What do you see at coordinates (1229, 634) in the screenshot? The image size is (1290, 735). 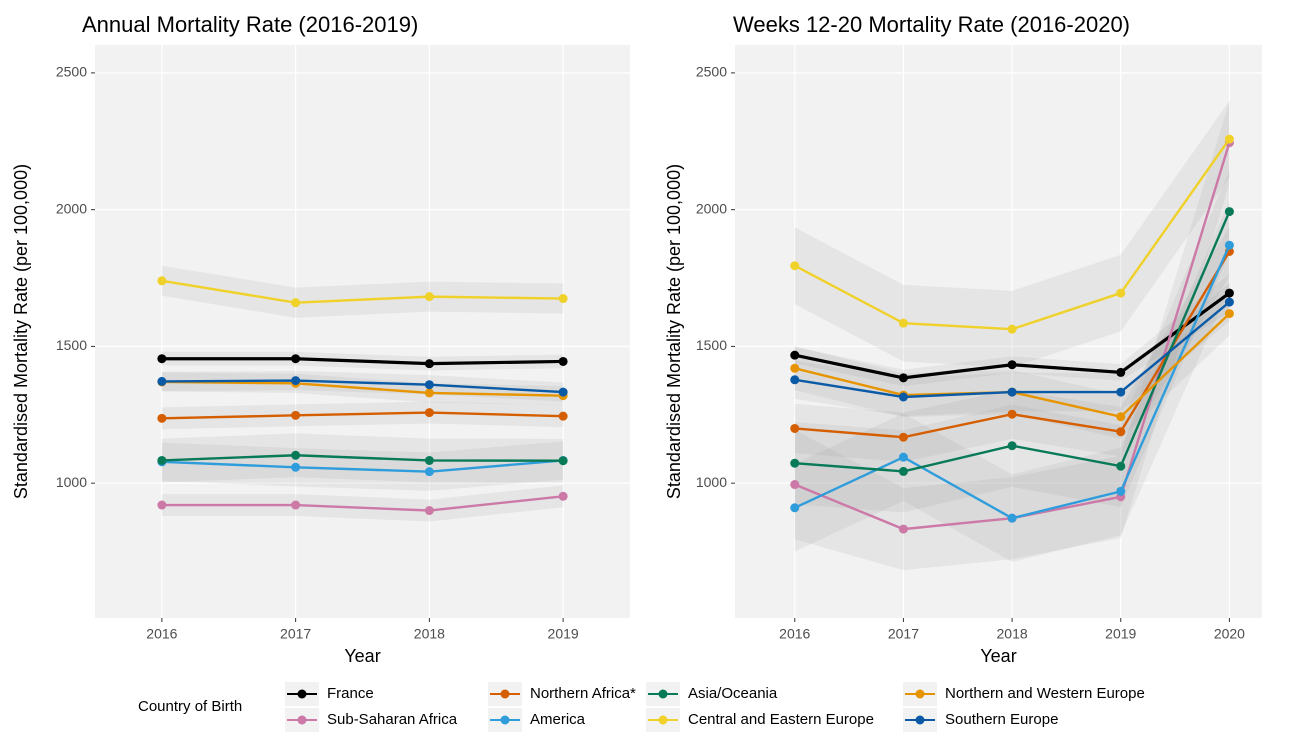 I see `x-tick-label: 2020` at bounding box center [1229, 634].